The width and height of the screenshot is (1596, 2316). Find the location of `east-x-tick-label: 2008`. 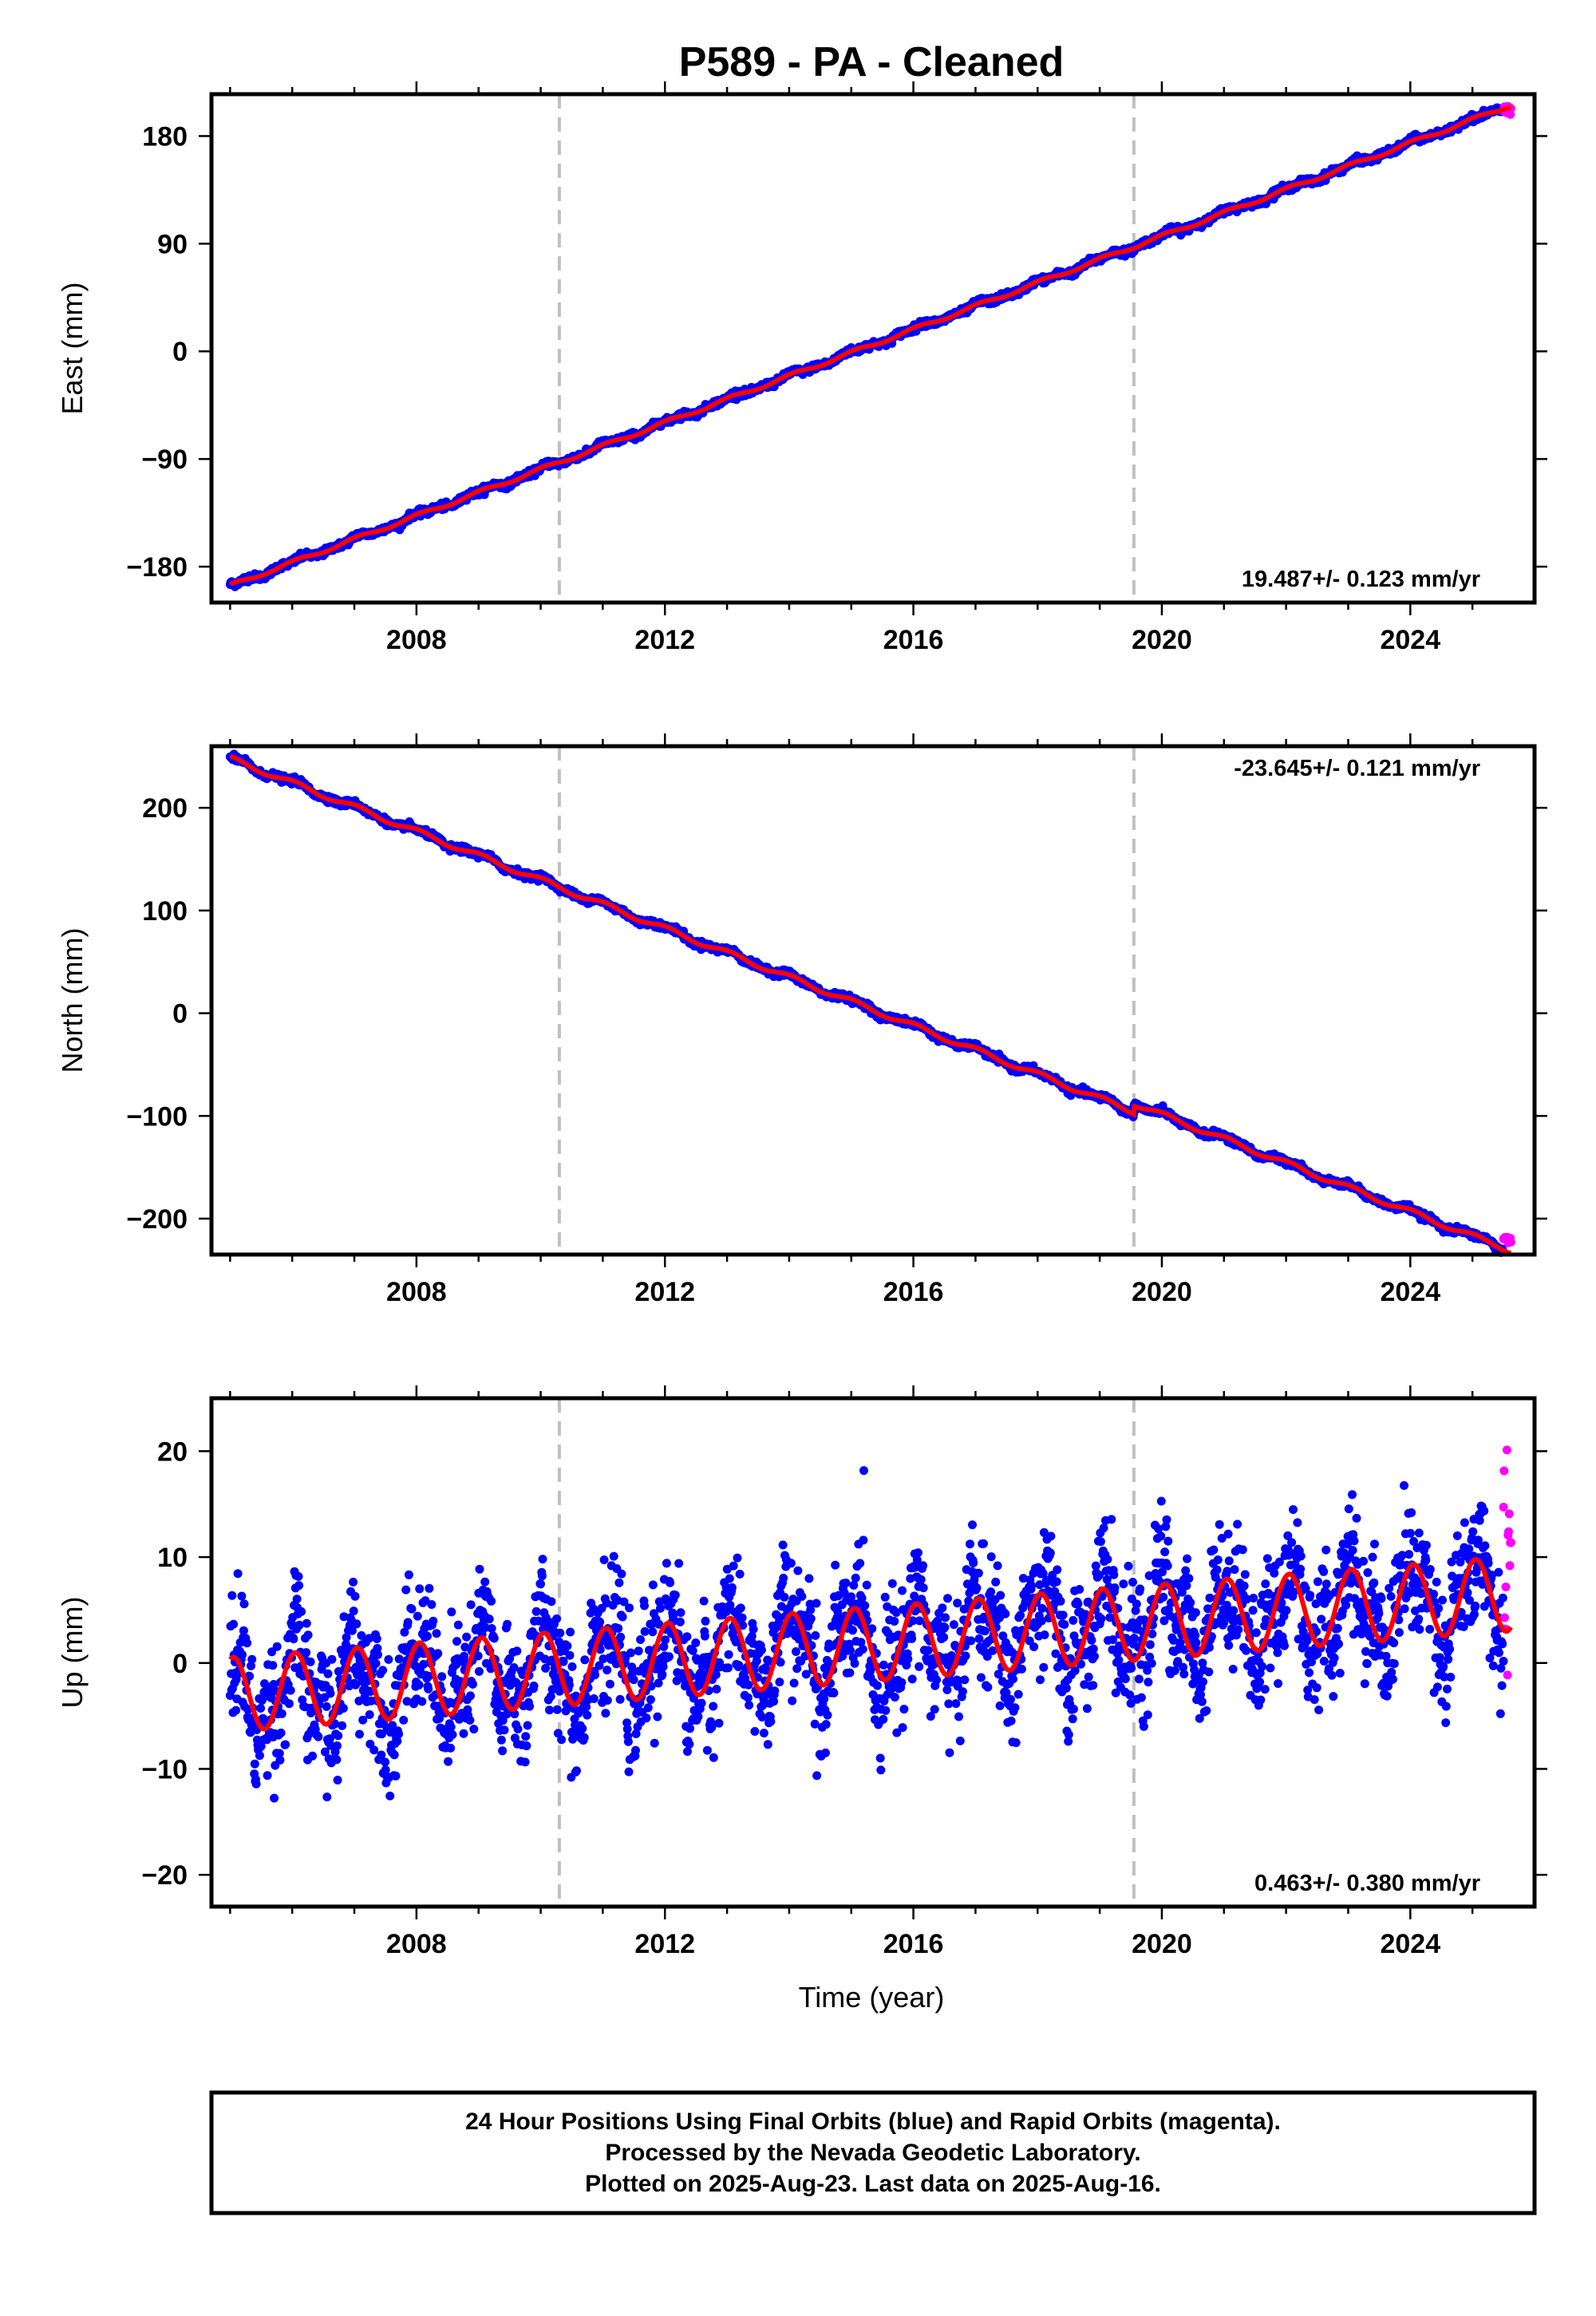

east-x-tick-label: 2008 is located at coordinates (416, 640).